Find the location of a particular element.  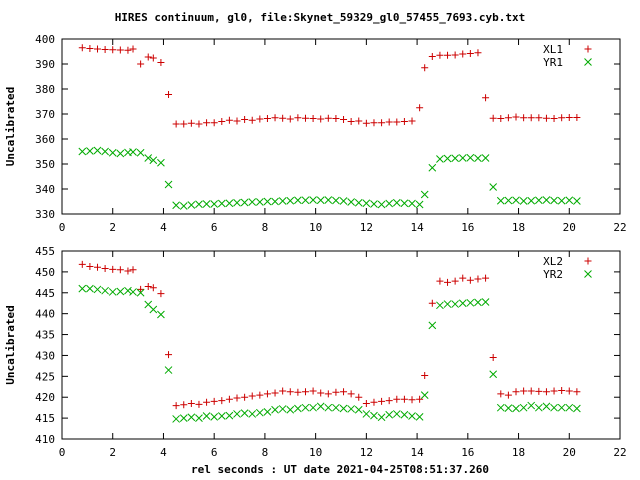

x-tick-label: 14 is located at coordinates (417, 227).